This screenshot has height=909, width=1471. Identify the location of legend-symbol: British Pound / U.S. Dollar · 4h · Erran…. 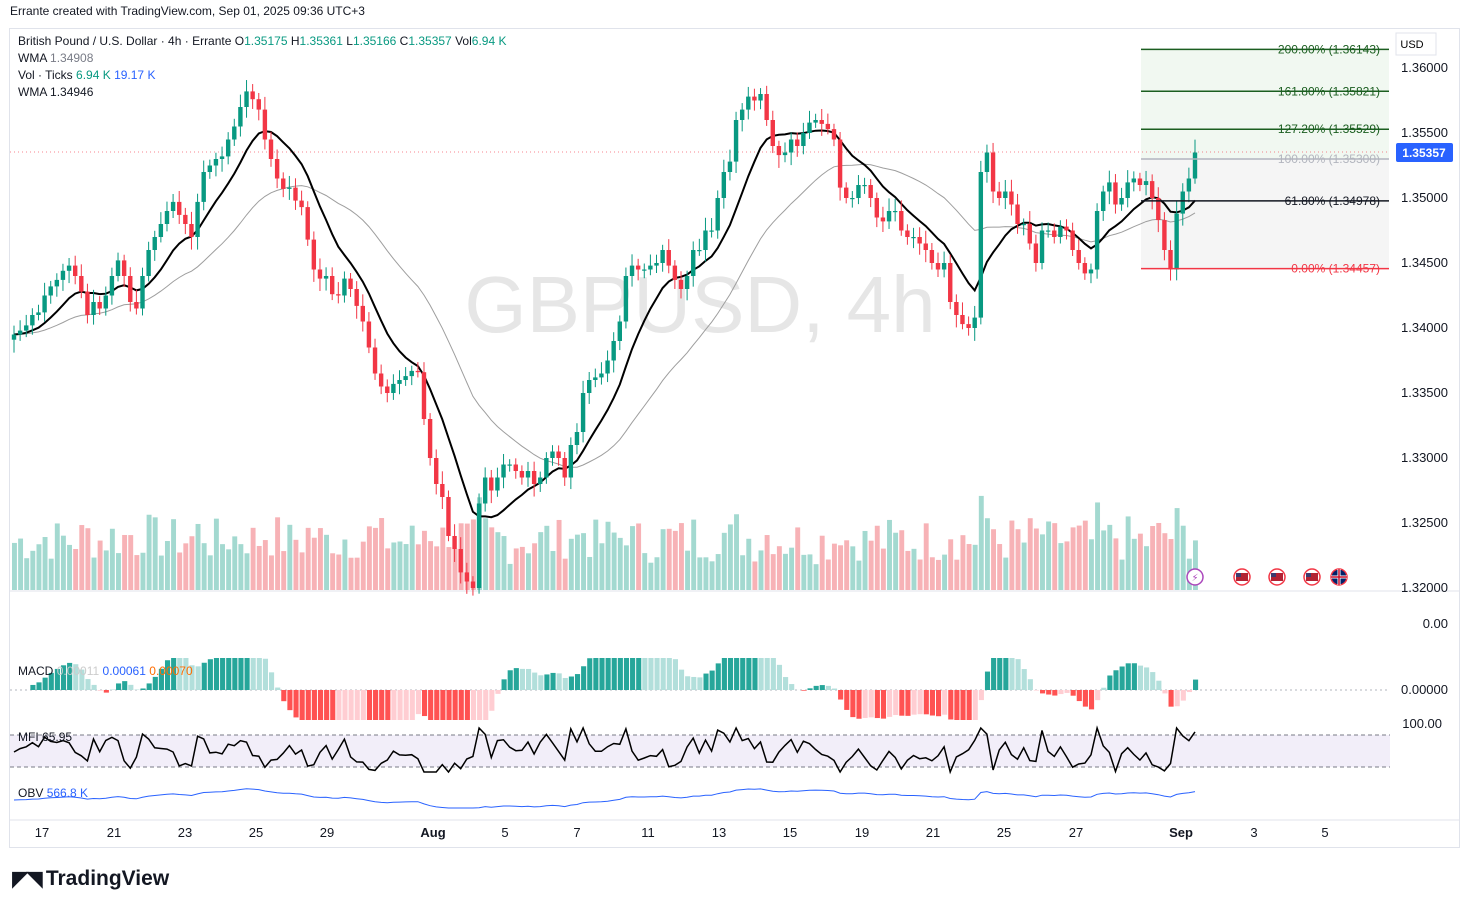
(124, 41).